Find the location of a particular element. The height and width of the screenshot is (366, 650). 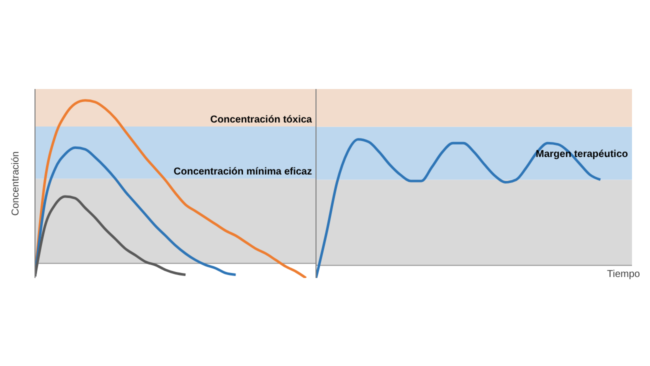

x-axis-title: Tiempo is located at coordinates (623, 274).